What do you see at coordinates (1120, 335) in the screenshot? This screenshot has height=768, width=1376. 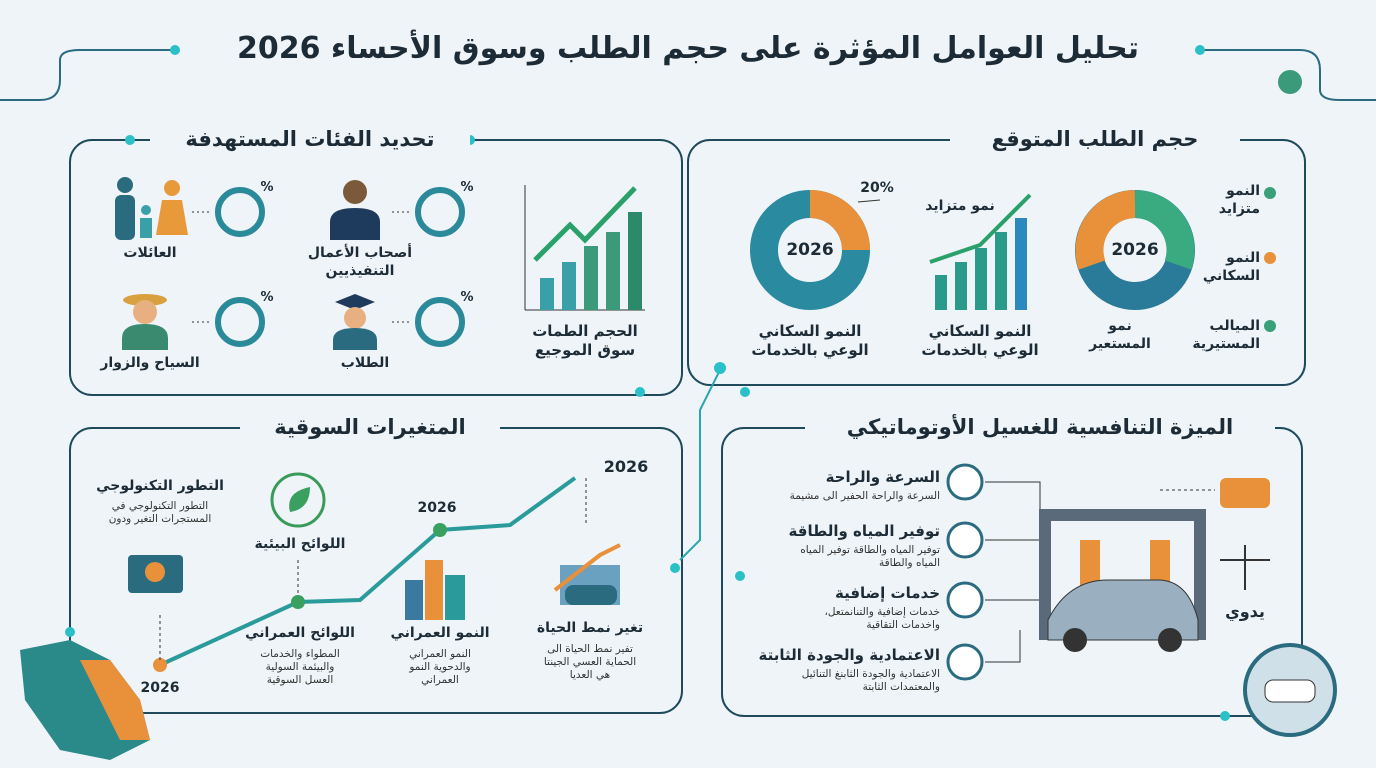 I see `legend-item: نمو المستعير` at bounding box center [1120, 335].